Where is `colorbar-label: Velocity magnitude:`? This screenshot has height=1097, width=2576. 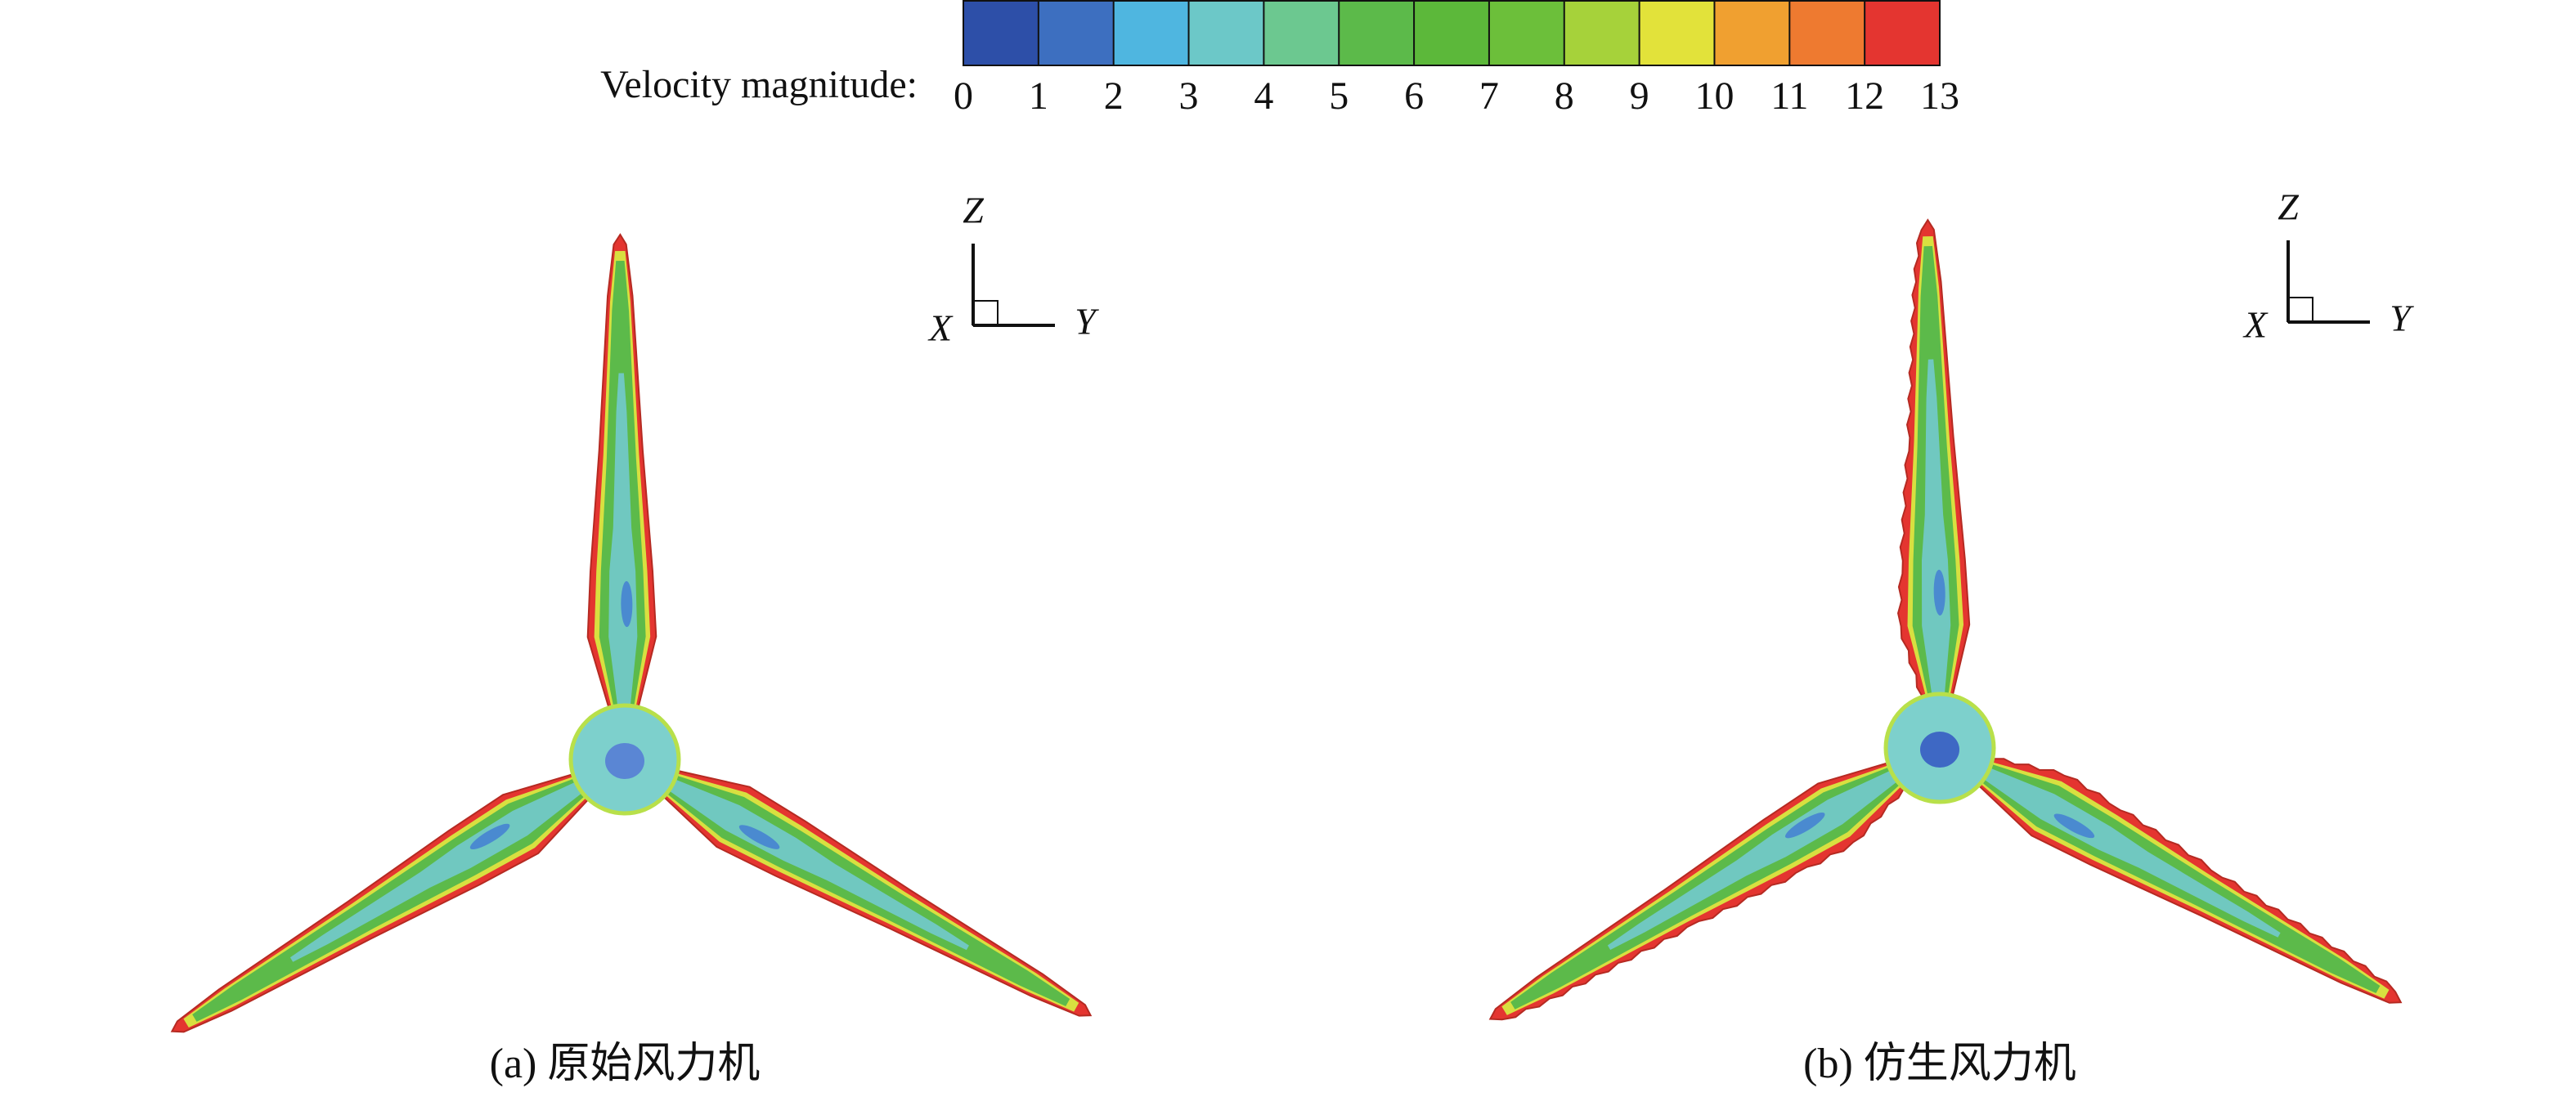
colorbar-label: Velocity magnitude: is located at coordinates (759, 85).